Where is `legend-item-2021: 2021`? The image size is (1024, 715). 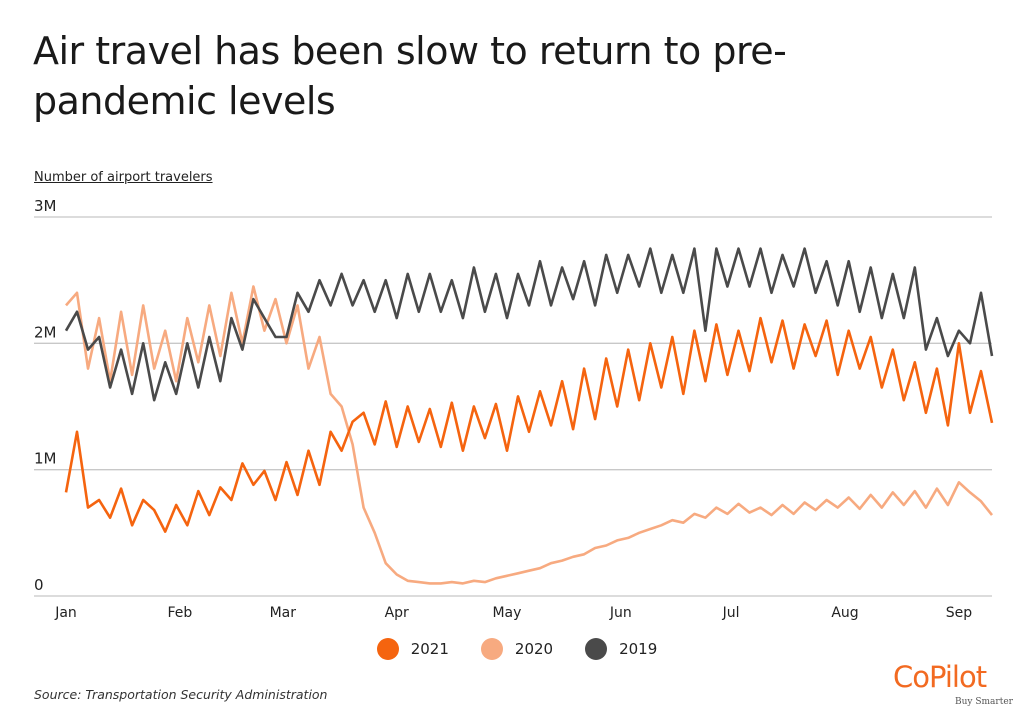 legend-item-2021: 2021 is located at coordinates (412, 649).